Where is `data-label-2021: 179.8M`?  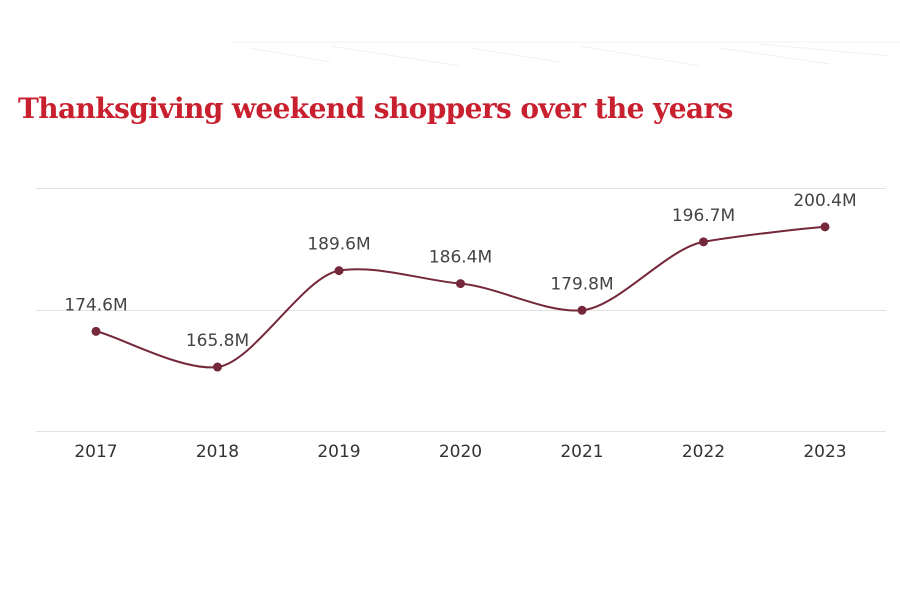 data-label-2021: 179.8M is located at coordinates (581, 284).